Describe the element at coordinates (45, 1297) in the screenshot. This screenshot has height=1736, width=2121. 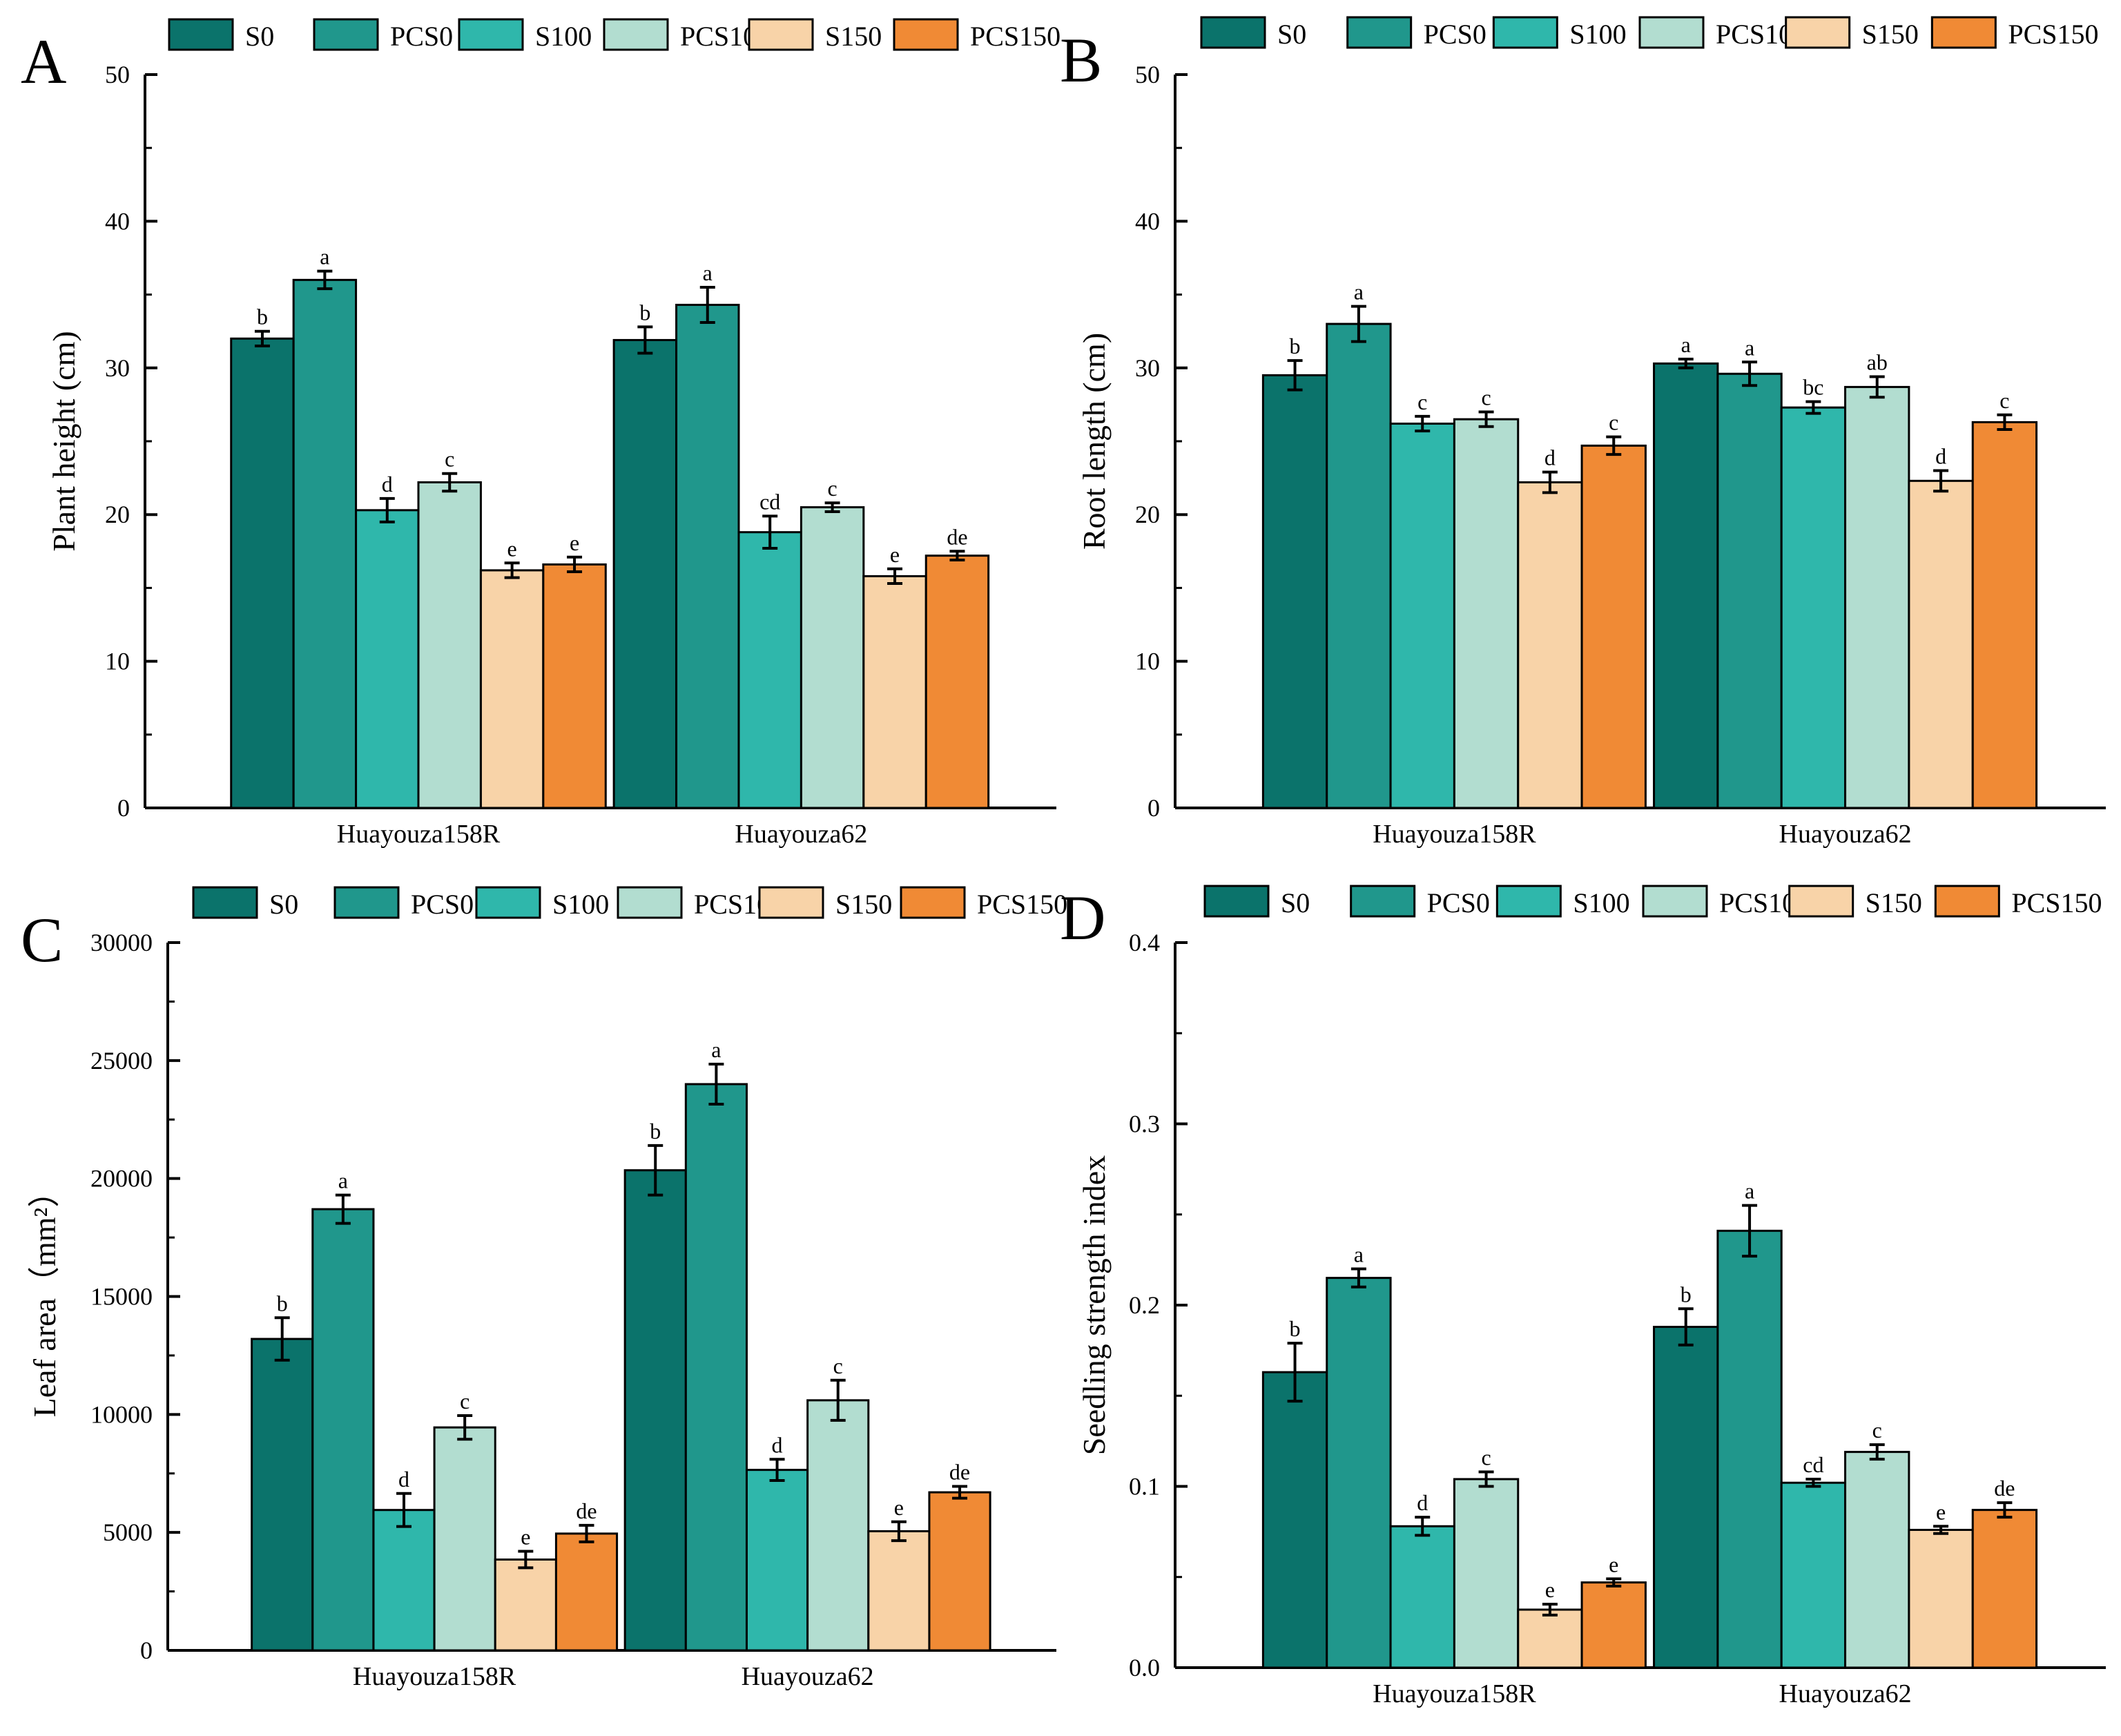
I see `y-axis-label: Leaf area（mm²）` at that location.